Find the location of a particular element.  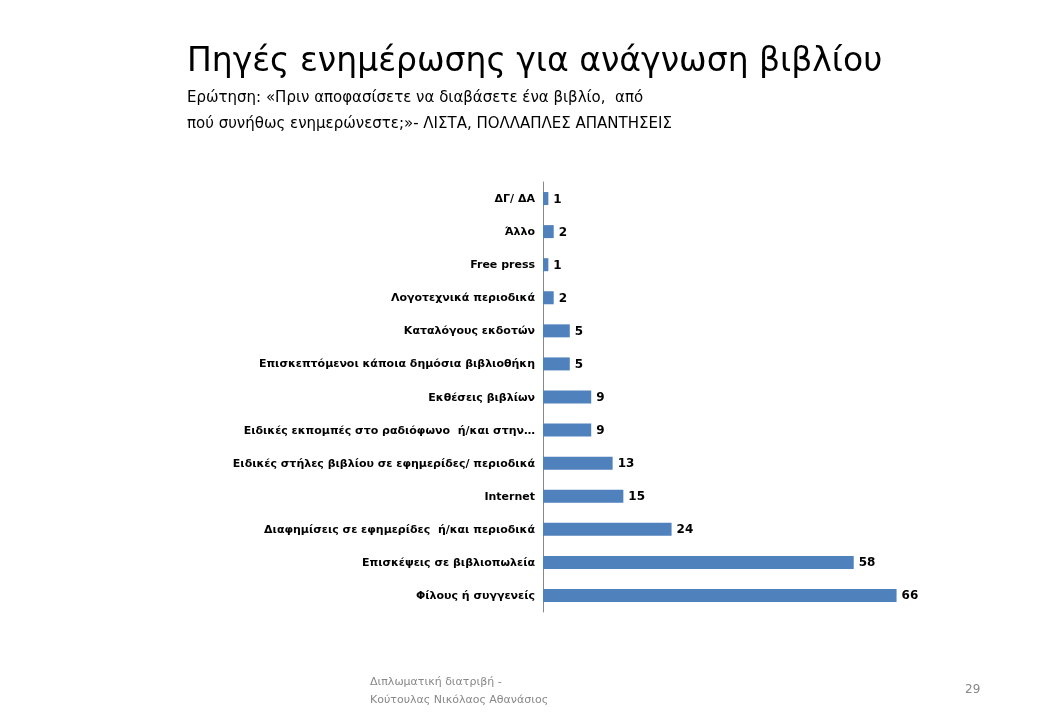

y-tick-label: Free press is located at coordinates (503, 265).